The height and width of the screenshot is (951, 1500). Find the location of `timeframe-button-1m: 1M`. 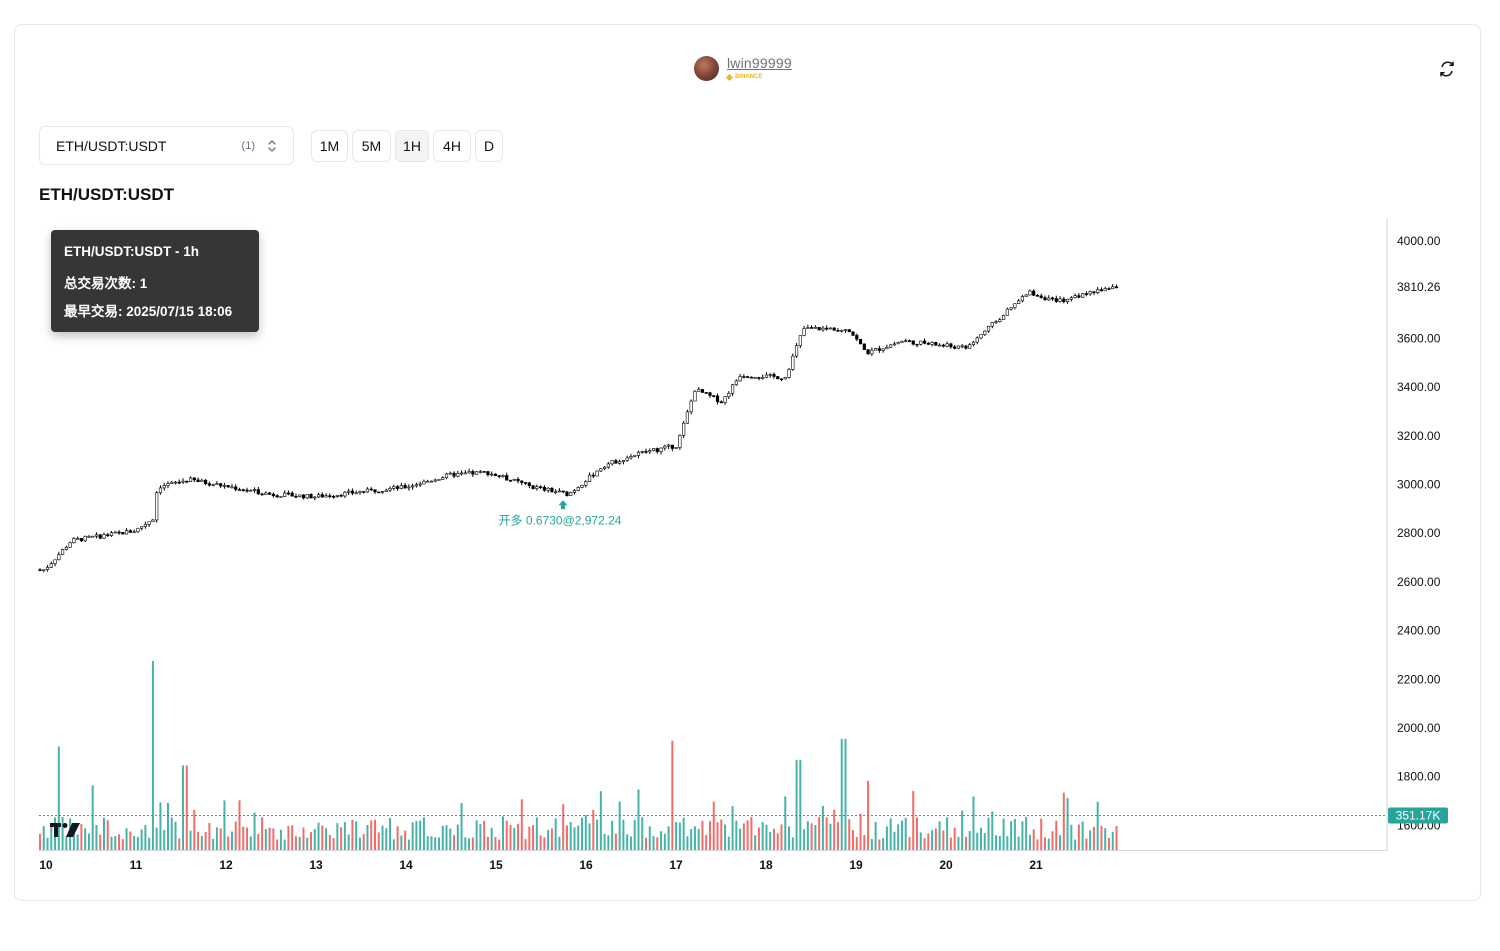

timeframe-button-1m: 1M is located at coordinates (329, 146).